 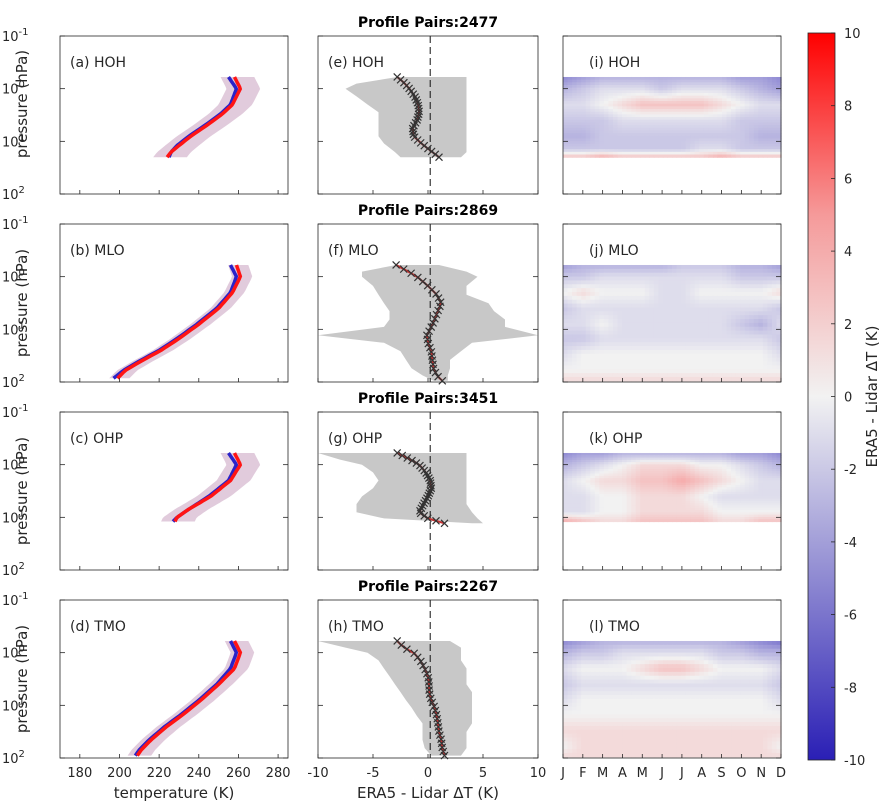 I want to click on diff-marker, so click(x=427, y=518).